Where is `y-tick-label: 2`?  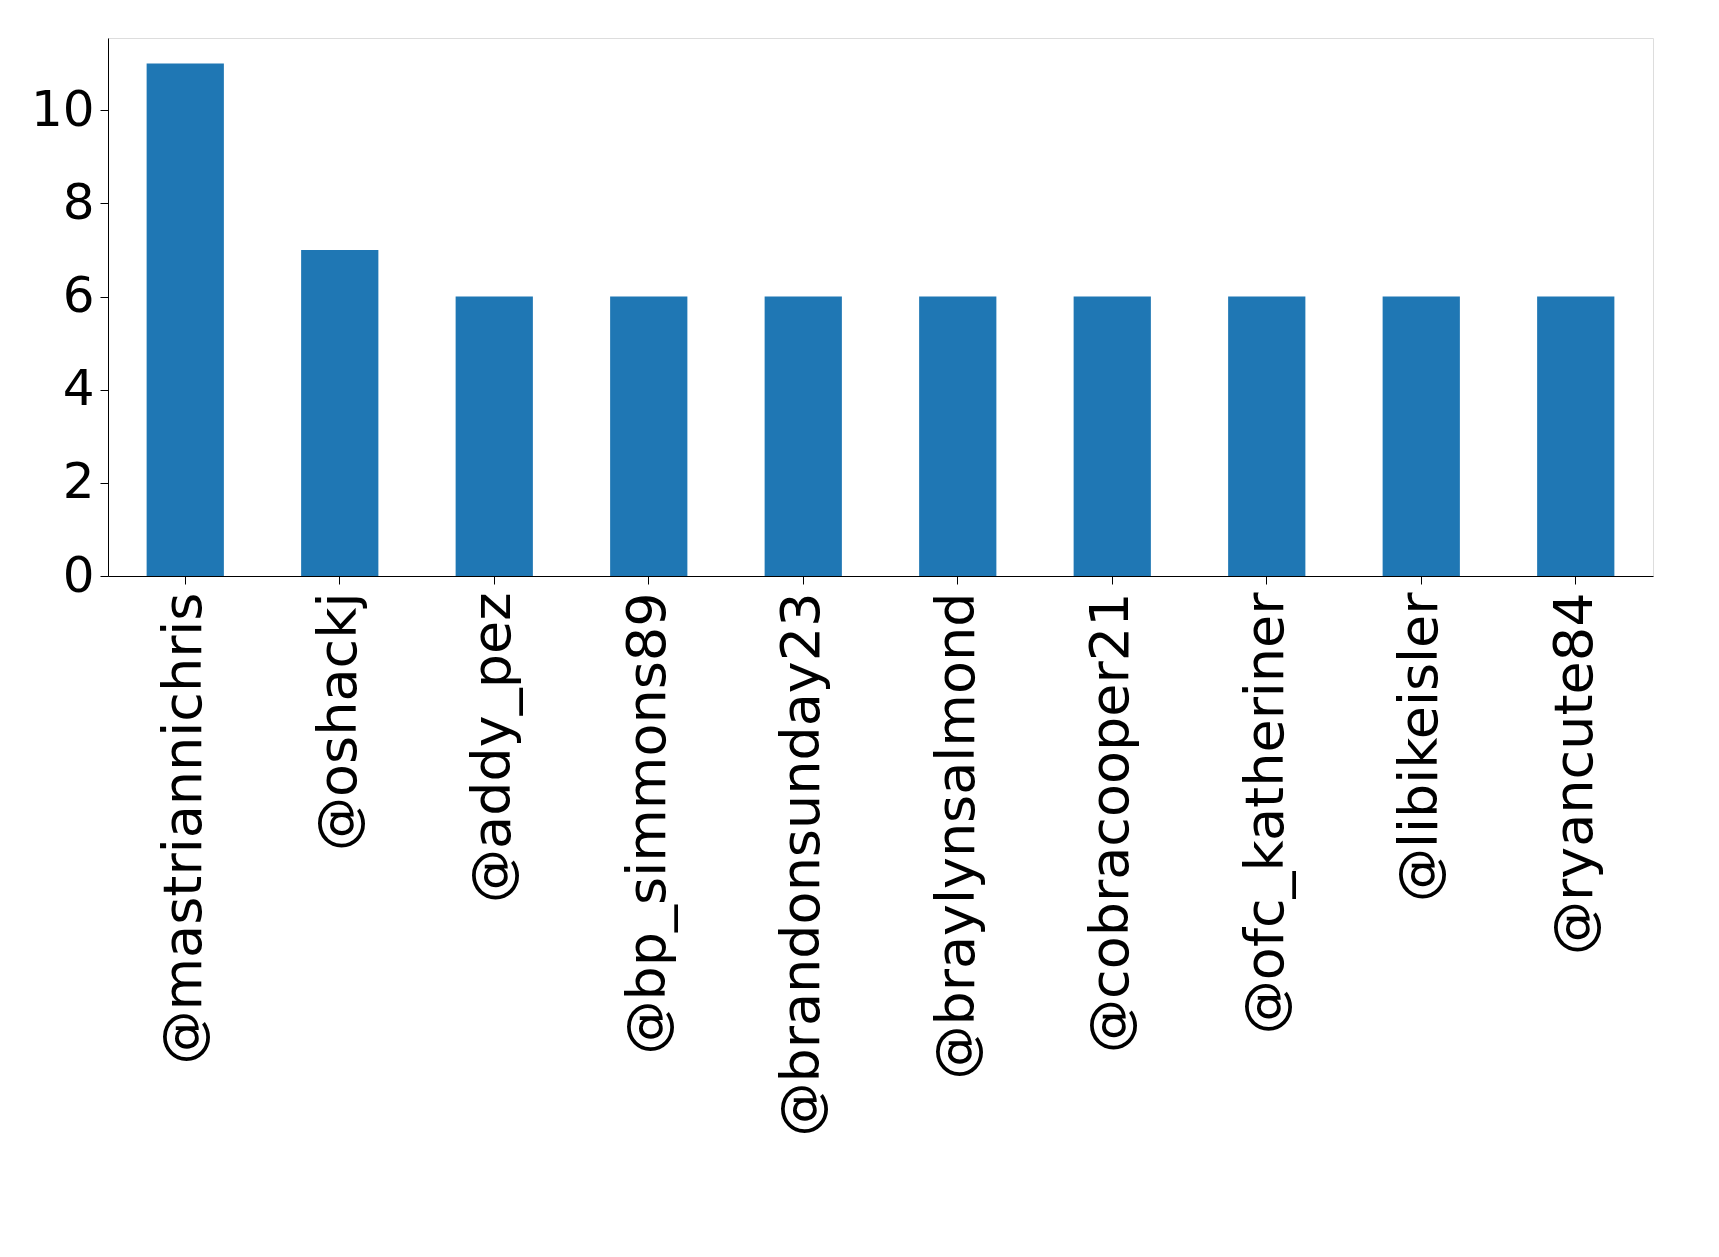
y-tick-label: 2 is located at coordinates (78, 481).